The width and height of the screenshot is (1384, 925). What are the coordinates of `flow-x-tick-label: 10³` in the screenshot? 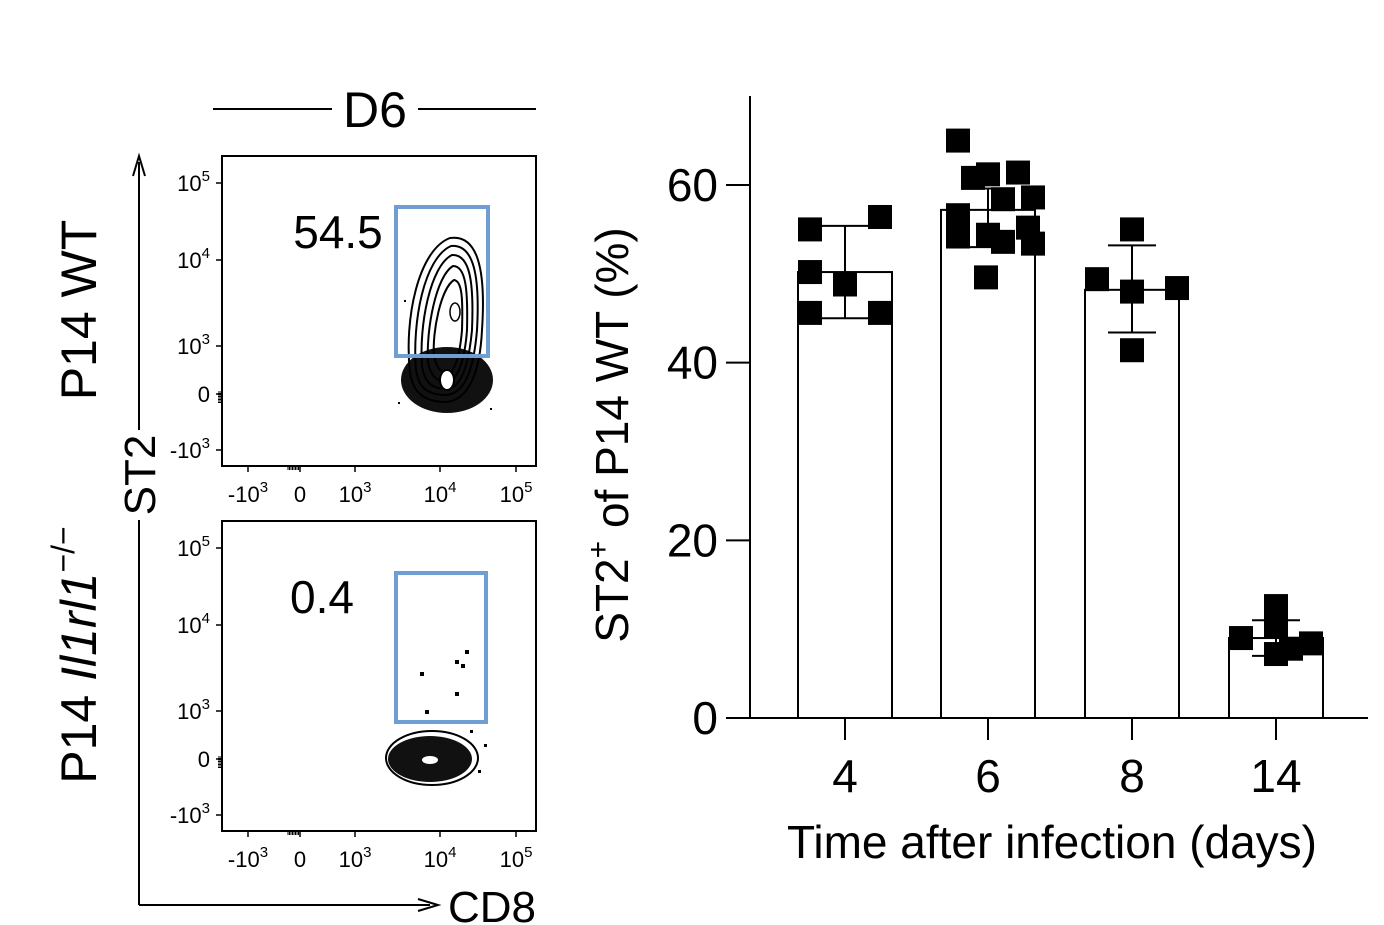 It's located at (355, 493).